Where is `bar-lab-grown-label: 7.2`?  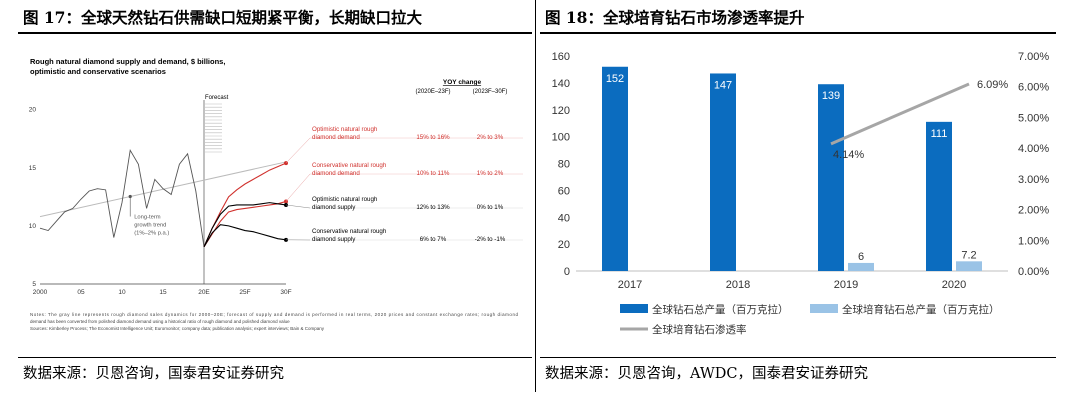 bar-lab-grown-label: 7.2 is located at coordinates (968, 255).